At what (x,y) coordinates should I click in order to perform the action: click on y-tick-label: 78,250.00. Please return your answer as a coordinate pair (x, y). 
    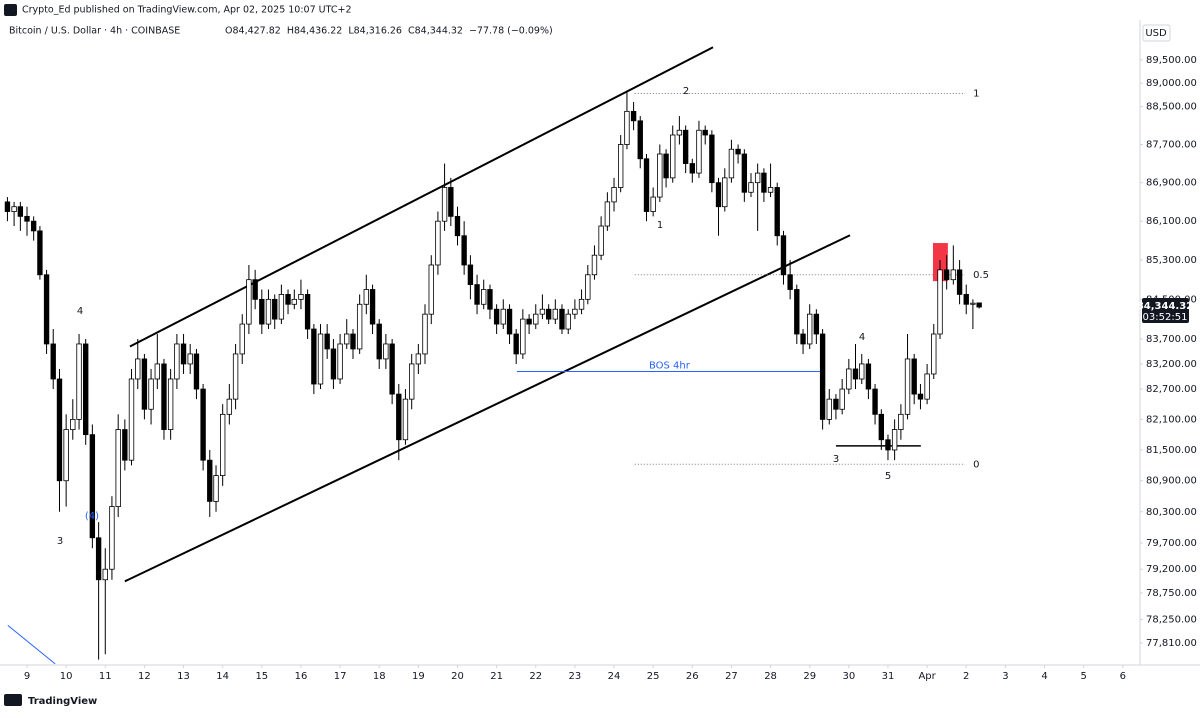
    Looking at the image, I should click on (1171, 619).